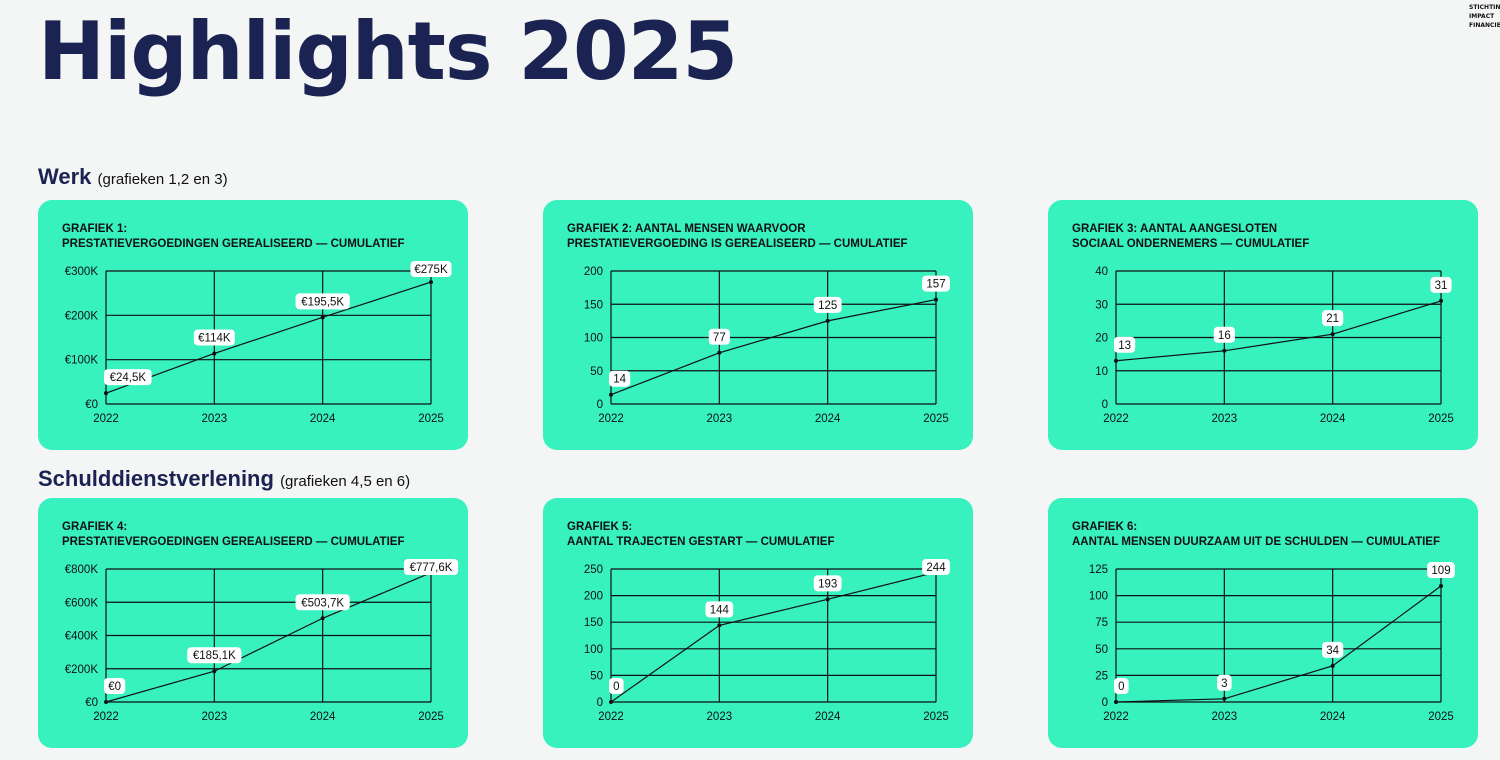  Describe the element at coordinates (1101, 305) in the screenshot. I see `y-tick-label: 30` at that location.